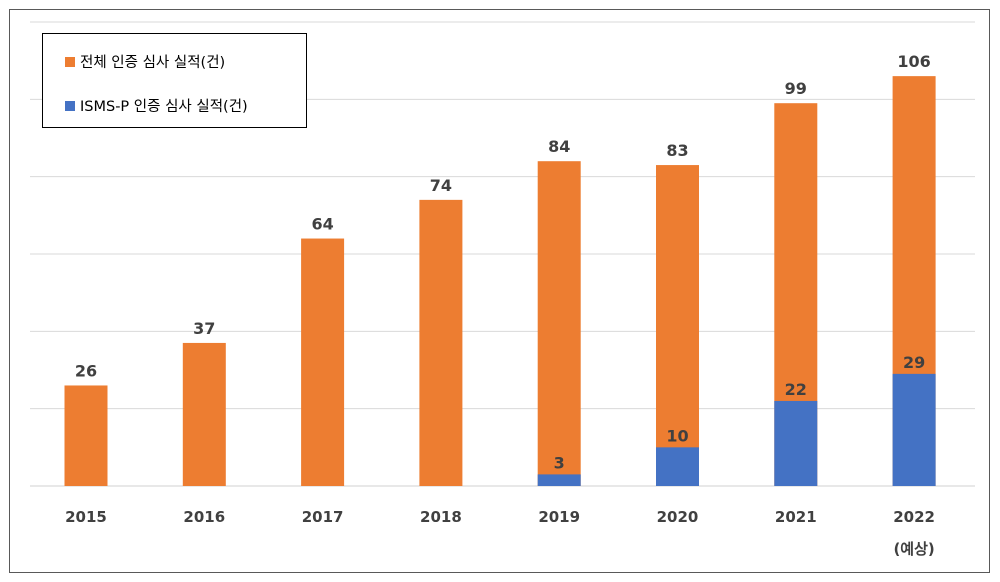 Image resolution: width=1000 pixels, height=582 pixels. What do you see at coordinates (322, 224) in the screenshot?
I see `data-label-total: 64` at bounding box center [322, 224].